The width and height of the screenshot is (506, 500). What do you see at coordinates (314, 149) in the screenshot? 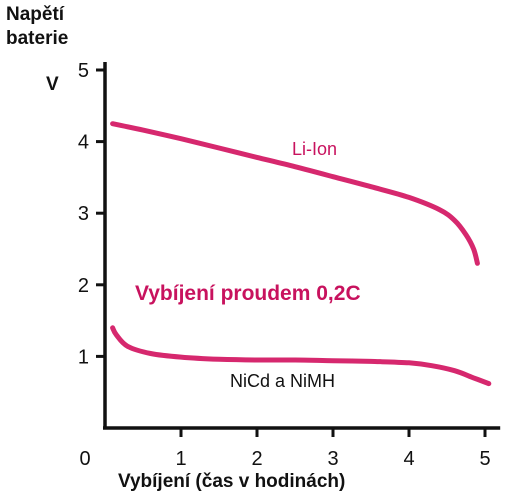
I see `series-label-li-ion: Li-Ion` at bounding box center [314, 149].